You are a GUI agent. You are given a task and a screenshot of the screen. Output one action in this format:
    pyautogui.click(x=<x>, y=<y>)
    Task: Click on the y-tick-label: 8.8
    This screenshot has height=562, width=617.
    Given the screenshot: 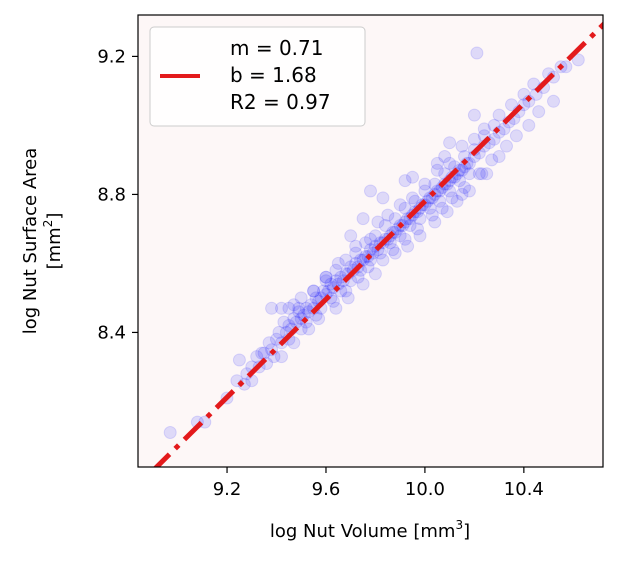 What is the action you would take?
    pyautogui.click(x=111, y=194)
    